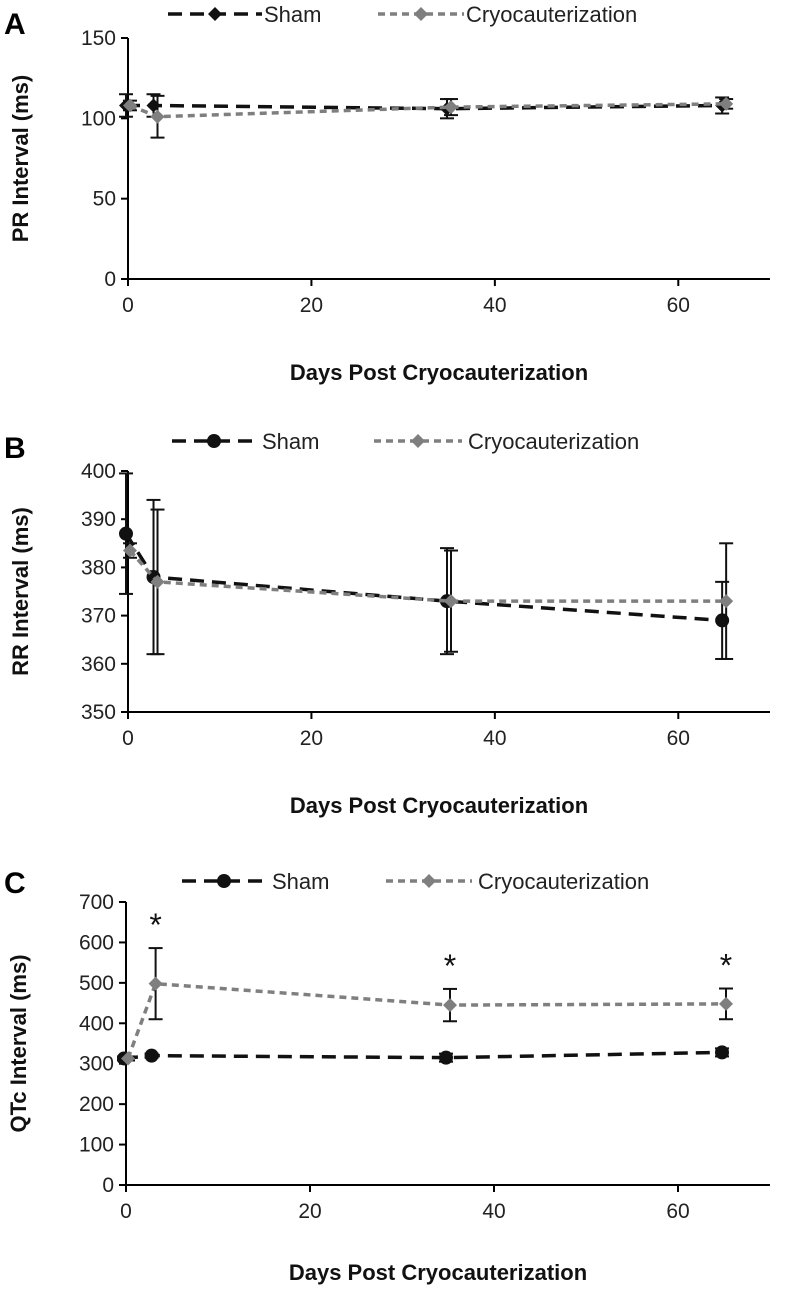 This screenshot has height=1290, width=792. Describe the element at coordinates (98, 38) in the screenshot. I see `y-tick-label: 150` at that location.